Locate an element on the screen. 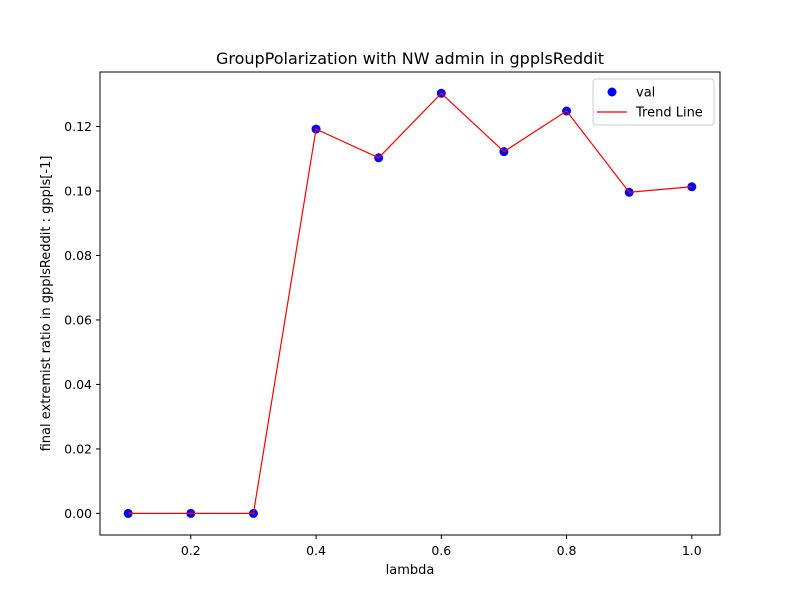  x-tick-label: 0.4 is located at coordinates (316, 550).